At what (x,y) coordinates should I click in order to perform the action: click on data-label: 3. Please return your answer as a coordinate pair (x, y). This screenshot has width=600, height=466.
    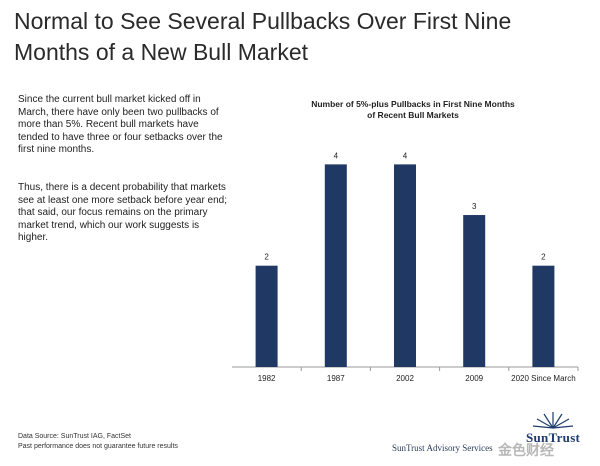
    Looking at the image, I should click on (474, 206).